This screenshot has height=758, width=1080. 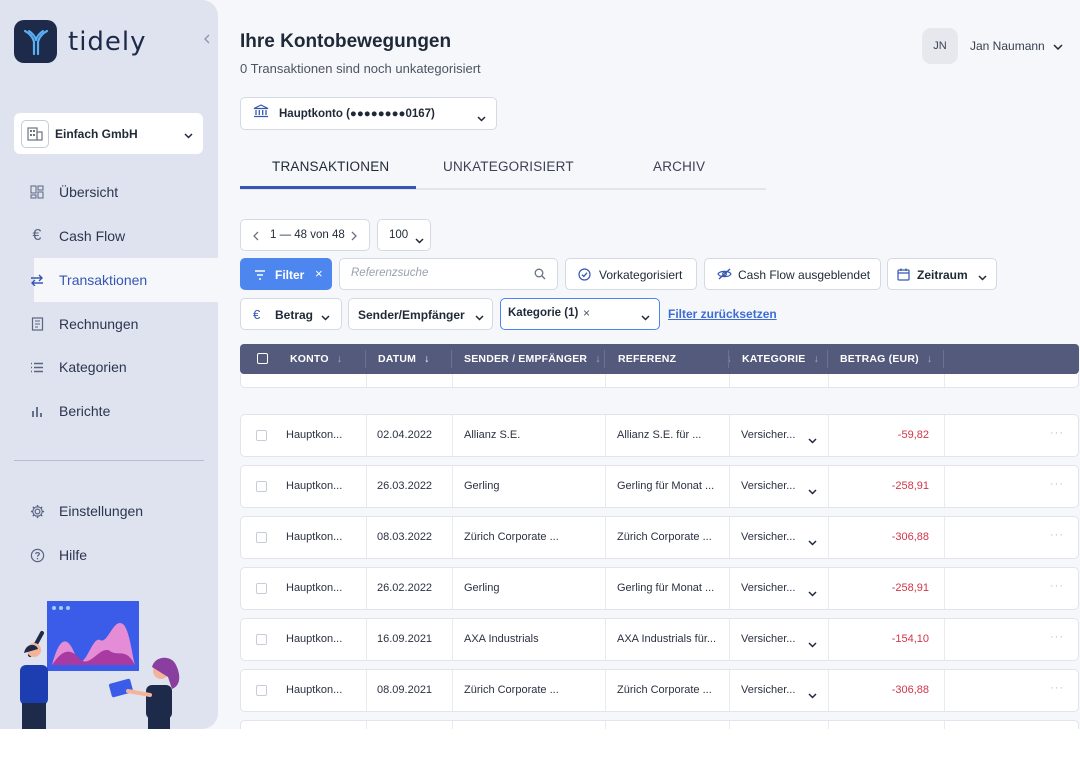 What do you see at coordinates (109, 411) in the screenshot?
I see `sidebar-item-berichte: Berichte` at bounding box center [109, 411].